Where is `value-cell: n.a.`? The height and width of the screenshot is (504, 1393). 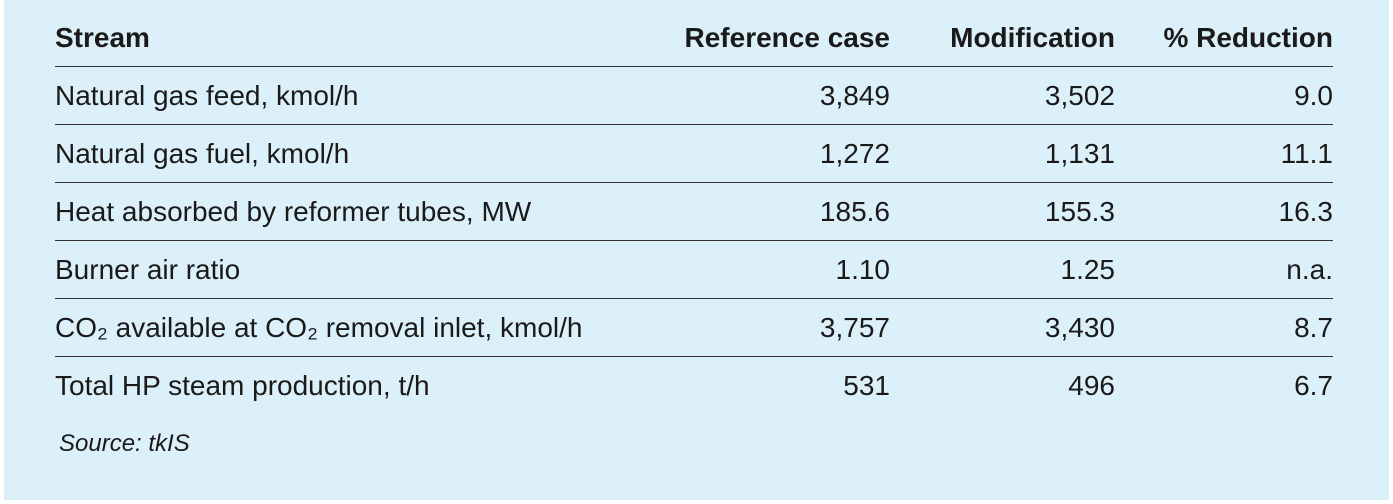 value-cell: n.a. is located at coordinates (1224, 269).